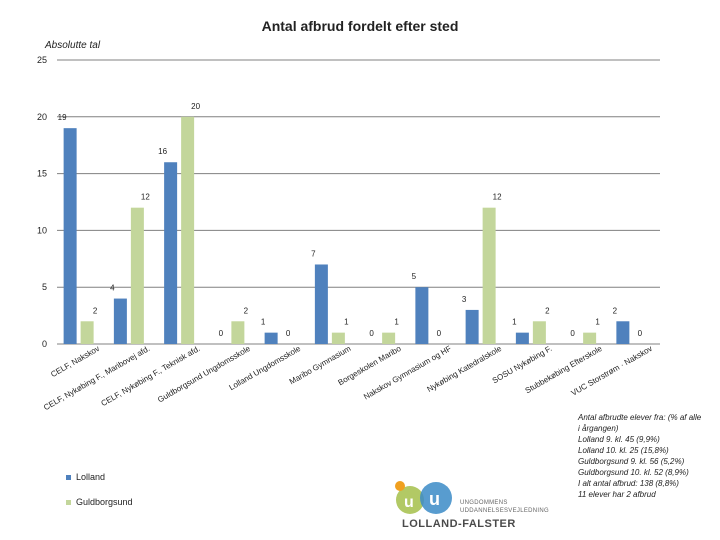 This screenshot has width=720, height=540. Describe the element at coordinates (619, 439) in the screenshot. I see `note-line: Lolland 9. kl. 45 (9,9%)` at that location.